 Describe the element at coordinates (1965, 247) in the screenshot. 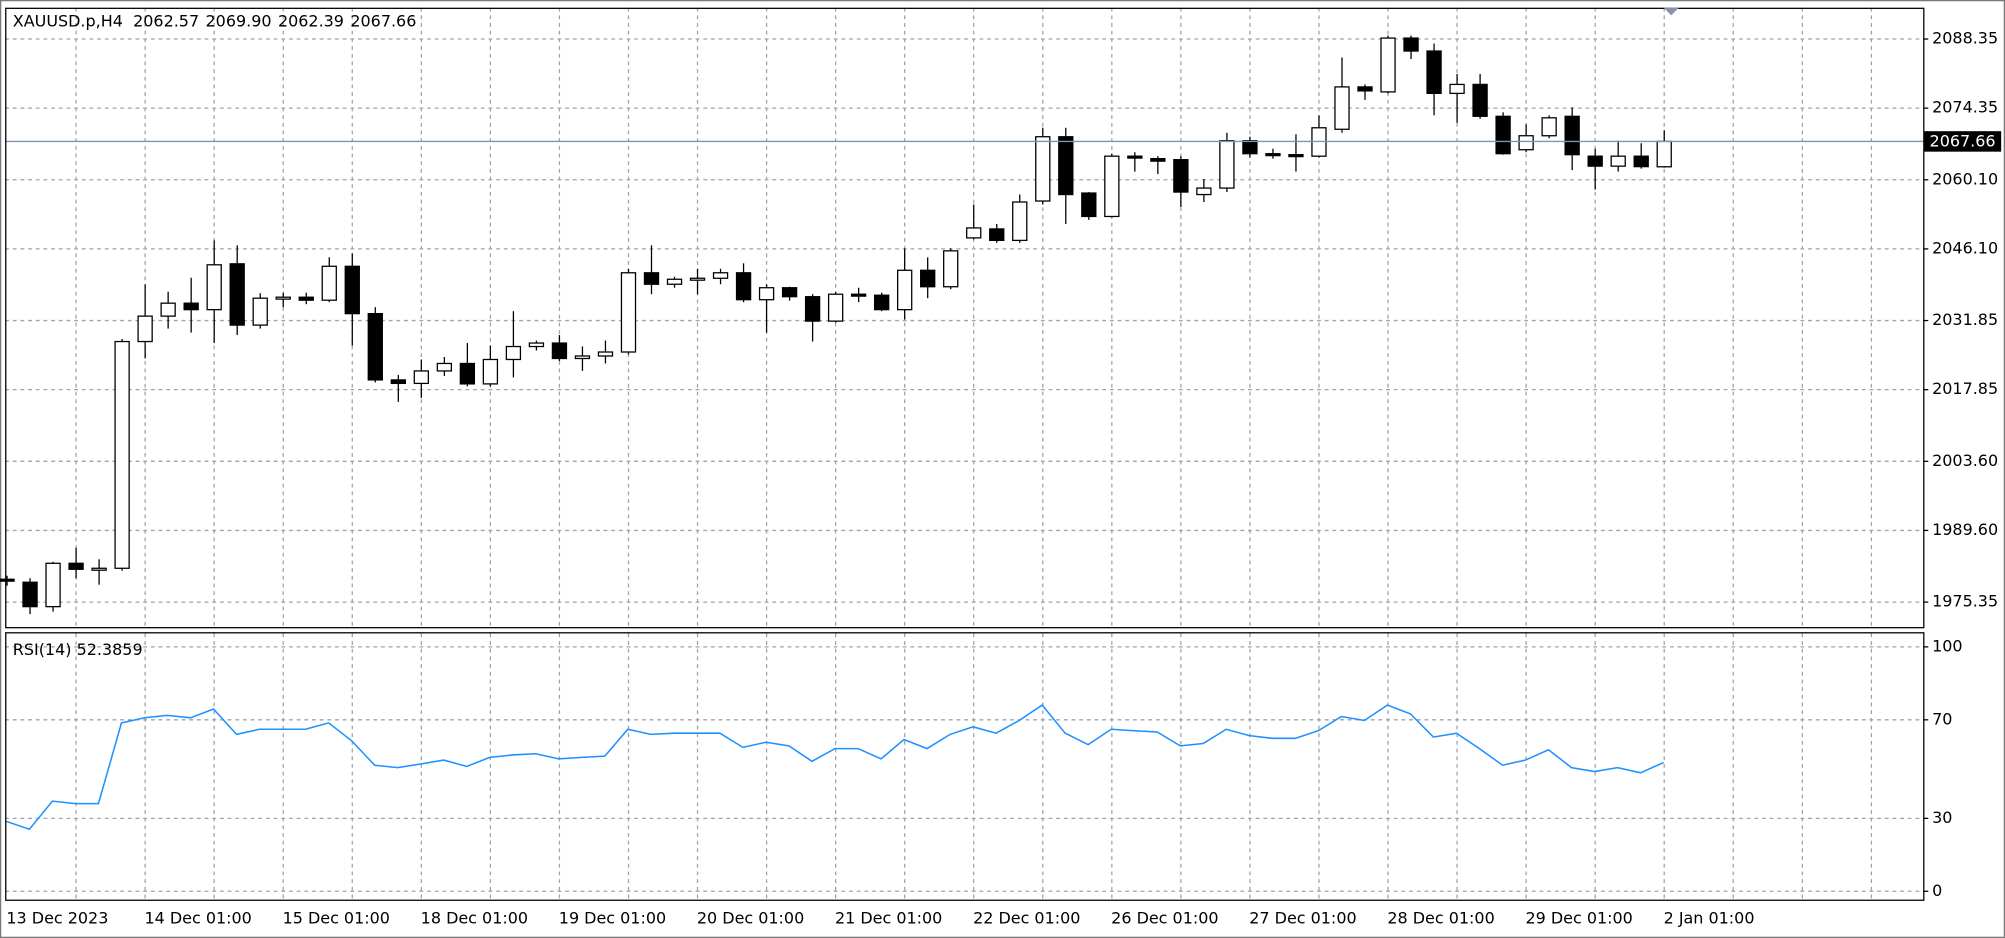

I see `y-tick-label: 2046.10` at that location.